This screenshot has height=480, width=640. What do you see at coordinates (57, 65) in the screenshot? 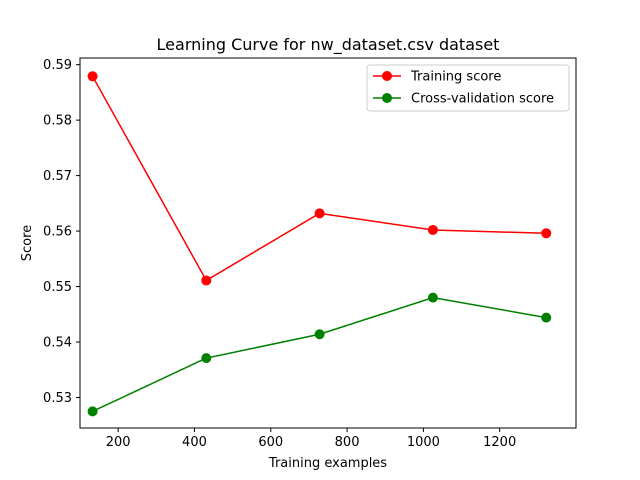
I see `y-tick-label: 0.59` at bounding box center [57, 65].